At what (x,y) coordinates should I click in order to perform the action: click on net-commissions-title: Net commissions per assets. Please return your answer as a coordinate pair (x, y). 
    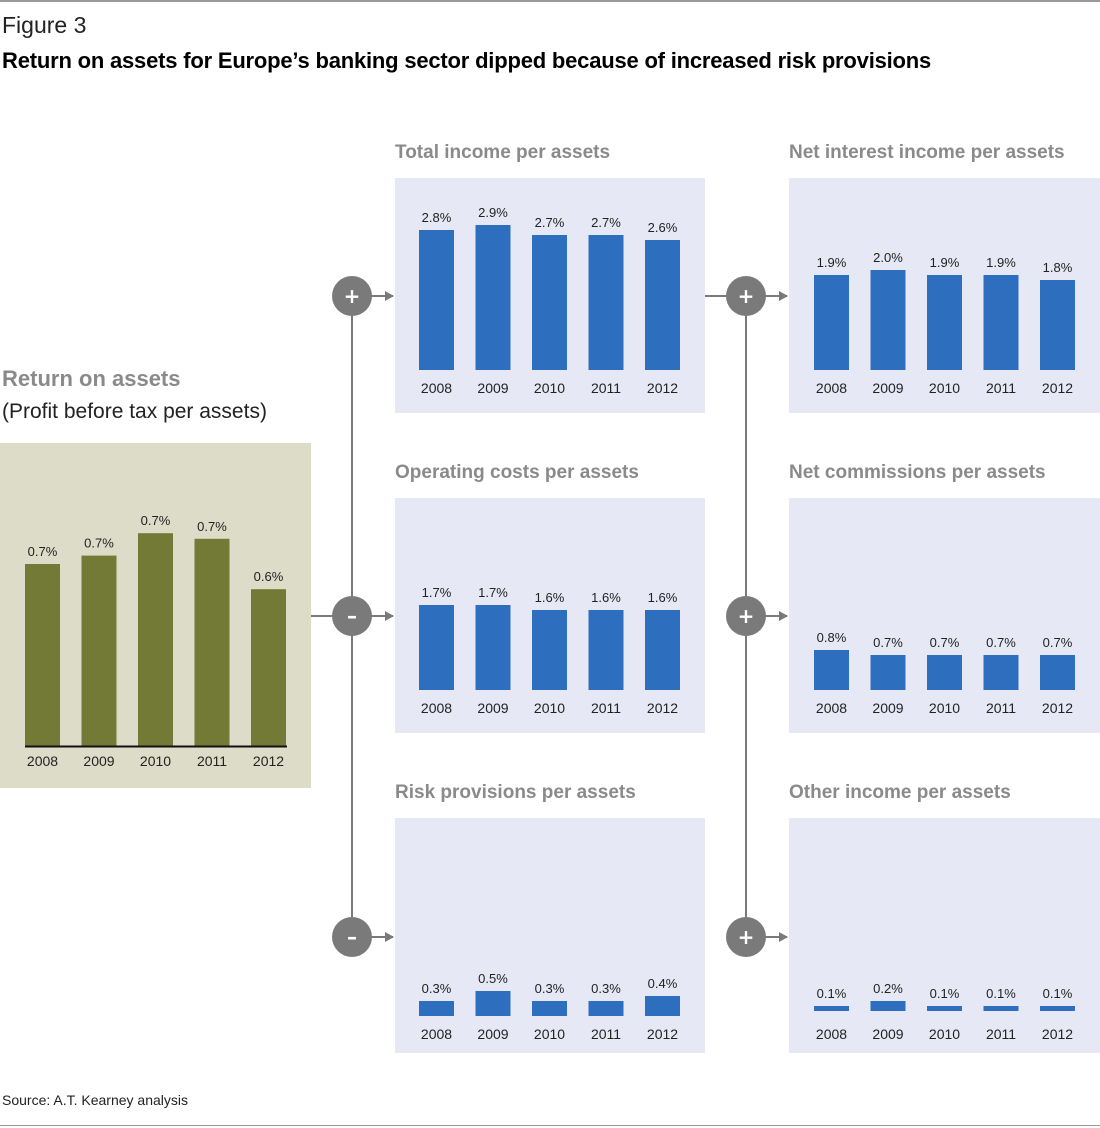
    Looking at the image, I should click on (917, 472).